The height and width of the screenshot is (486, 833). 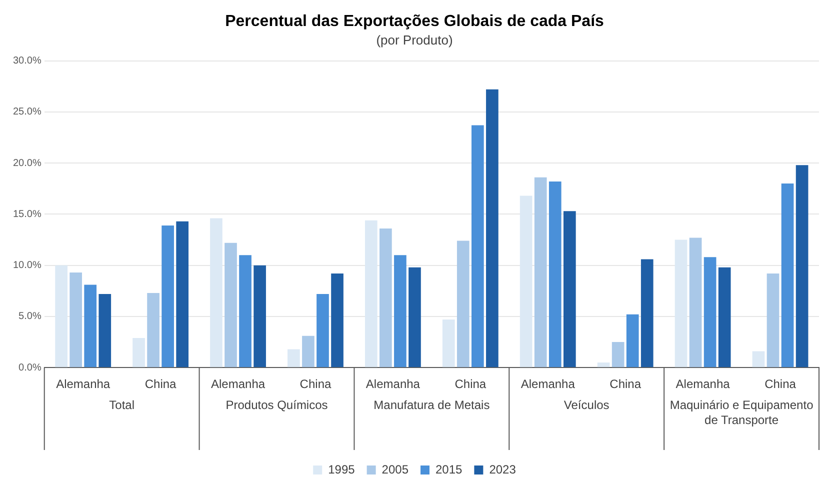 What do you see at coordinates (432, 405) in the screenshot?
I see `text: Manufatura de Metais` at bounding box center [432, 405].